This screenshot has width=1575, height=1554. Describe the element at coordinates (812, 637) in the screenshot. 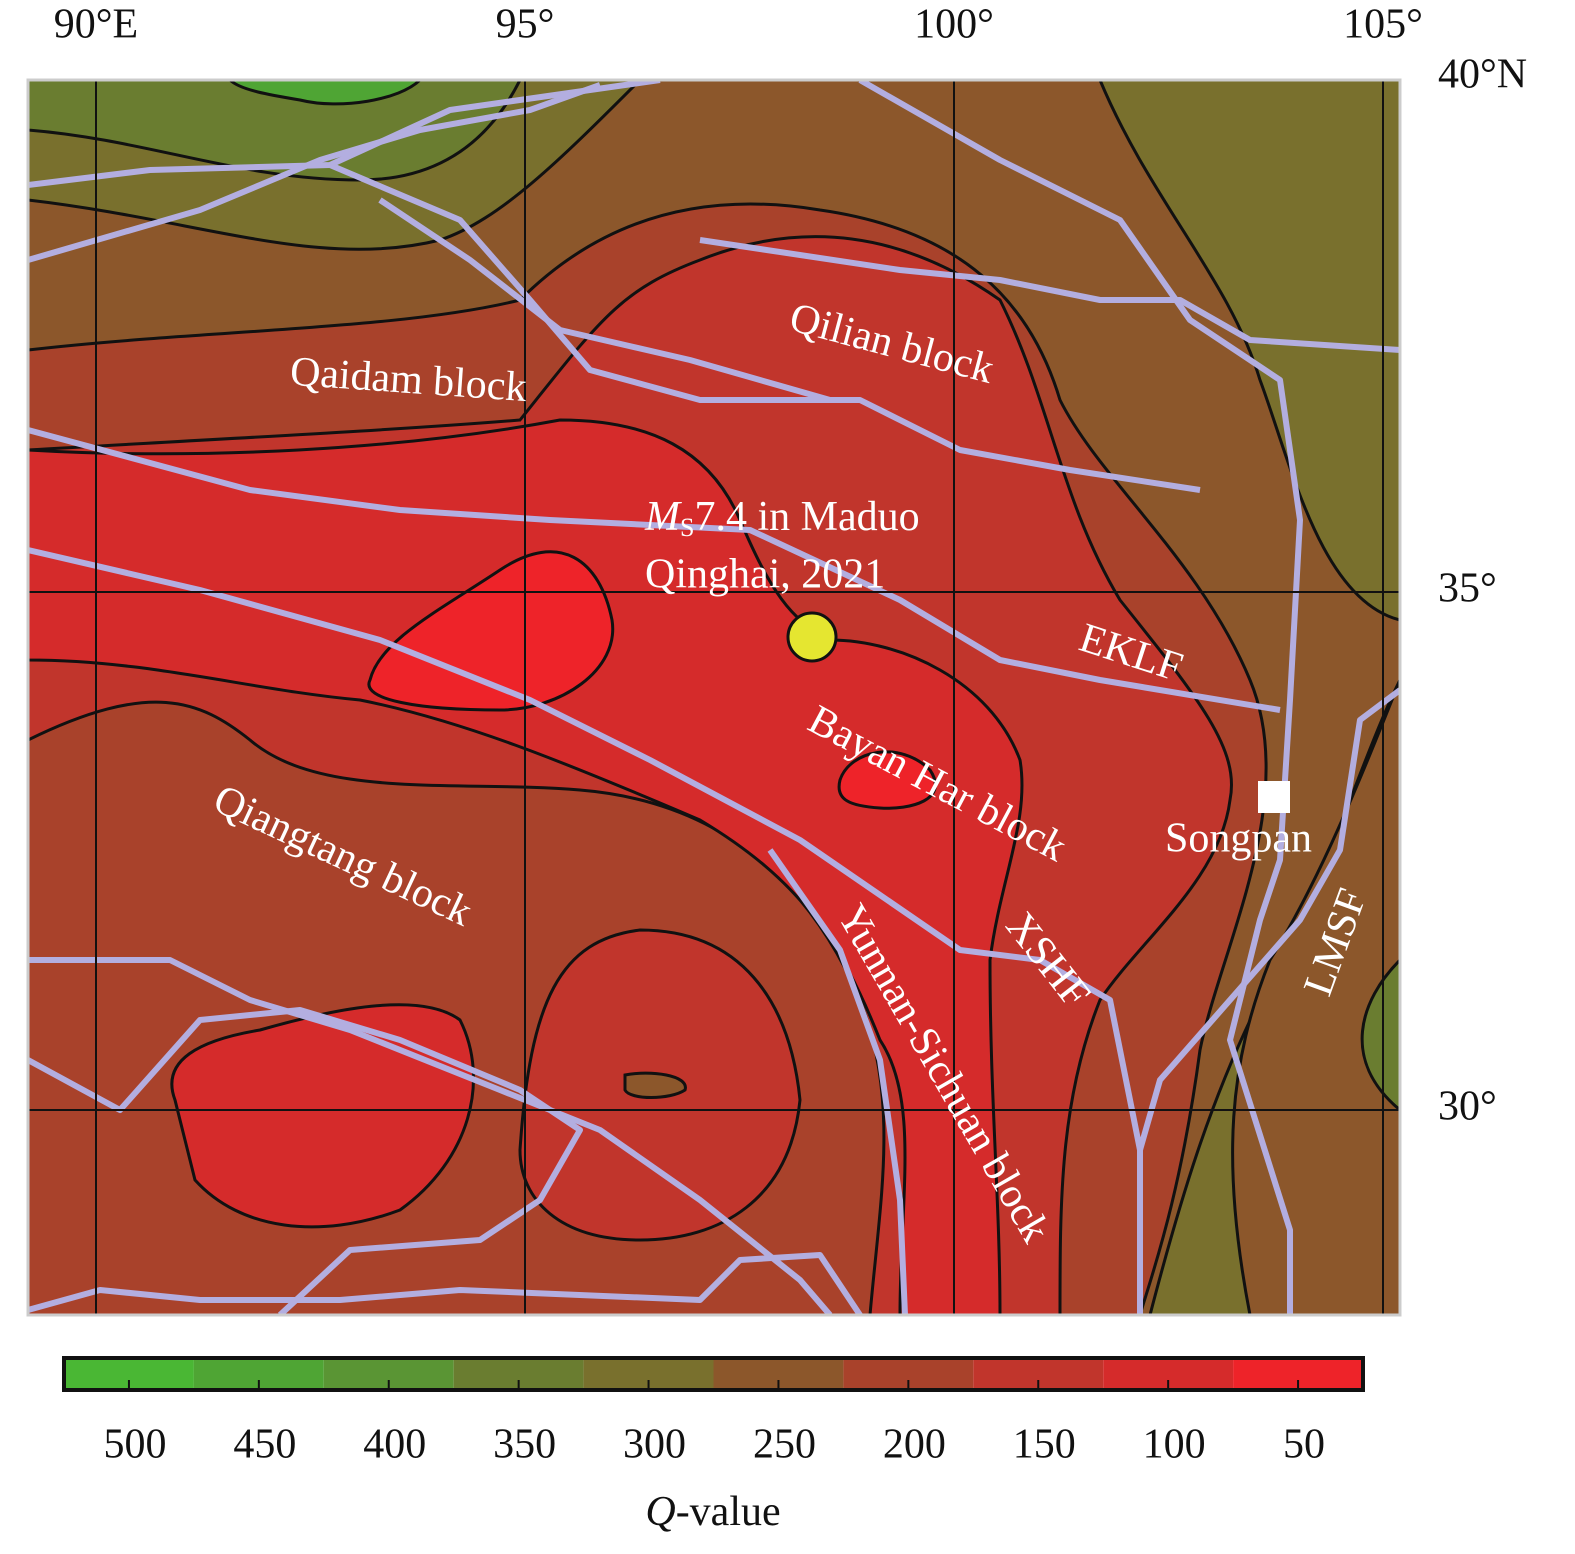

I see `earthquake-epicenter` at that location.